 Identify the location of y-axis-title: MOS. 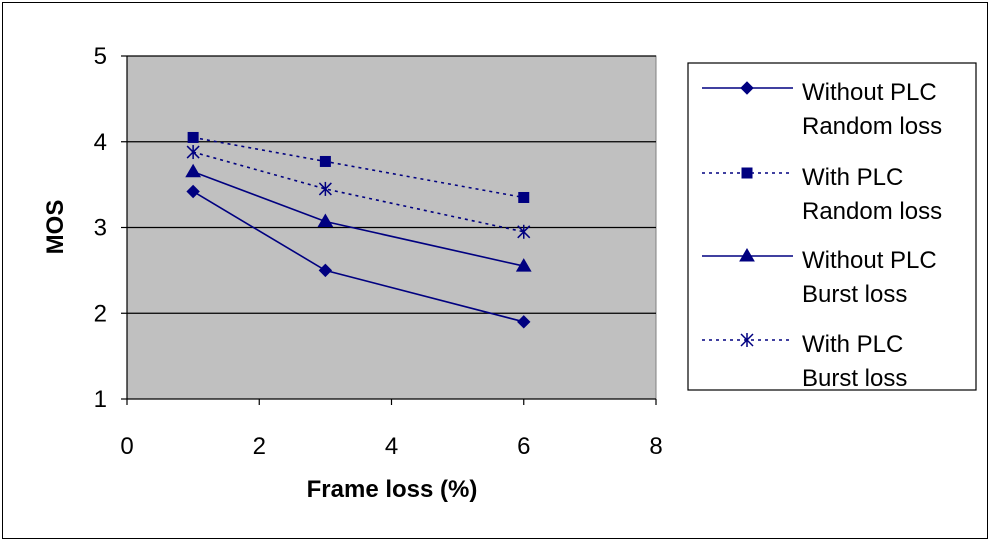
(55, 227).